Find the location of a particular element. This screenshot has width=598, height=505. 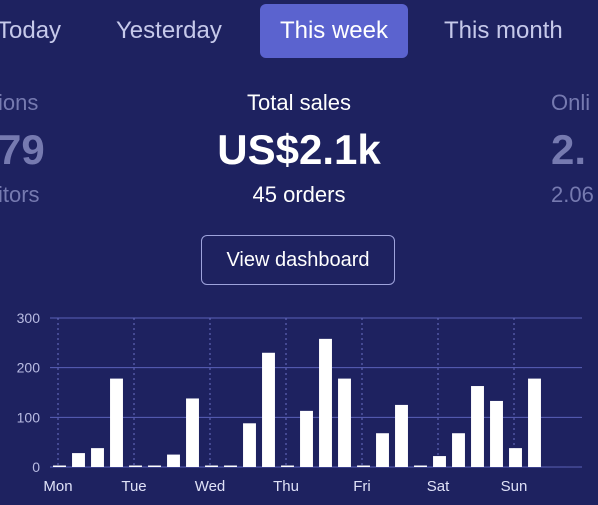

x-tick-label: Tue is located at coordinates (133, 486).